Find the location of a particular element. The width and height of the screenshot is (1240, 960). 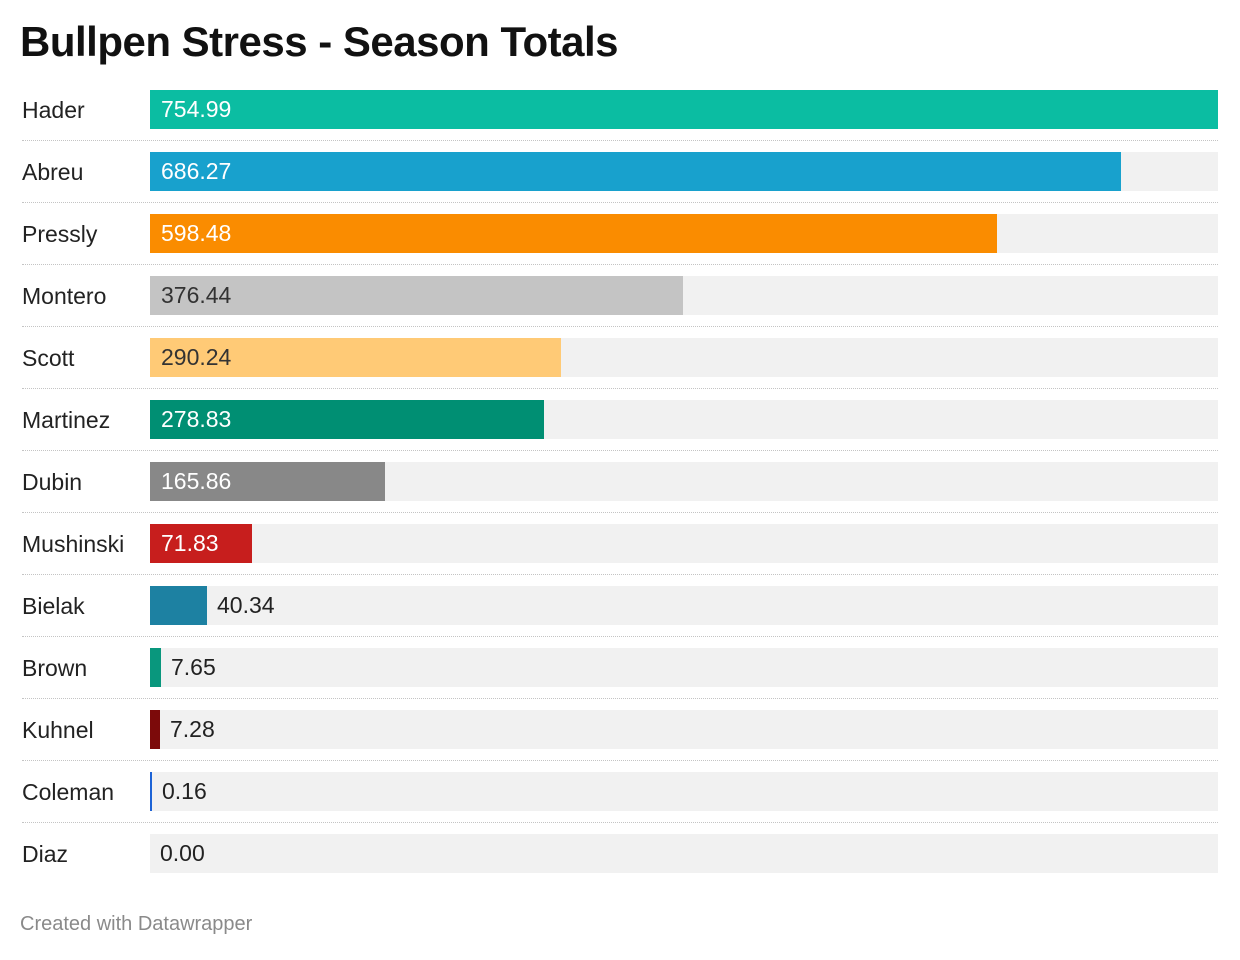

bar-track: 40.34 is located at coordinates (684, 605).